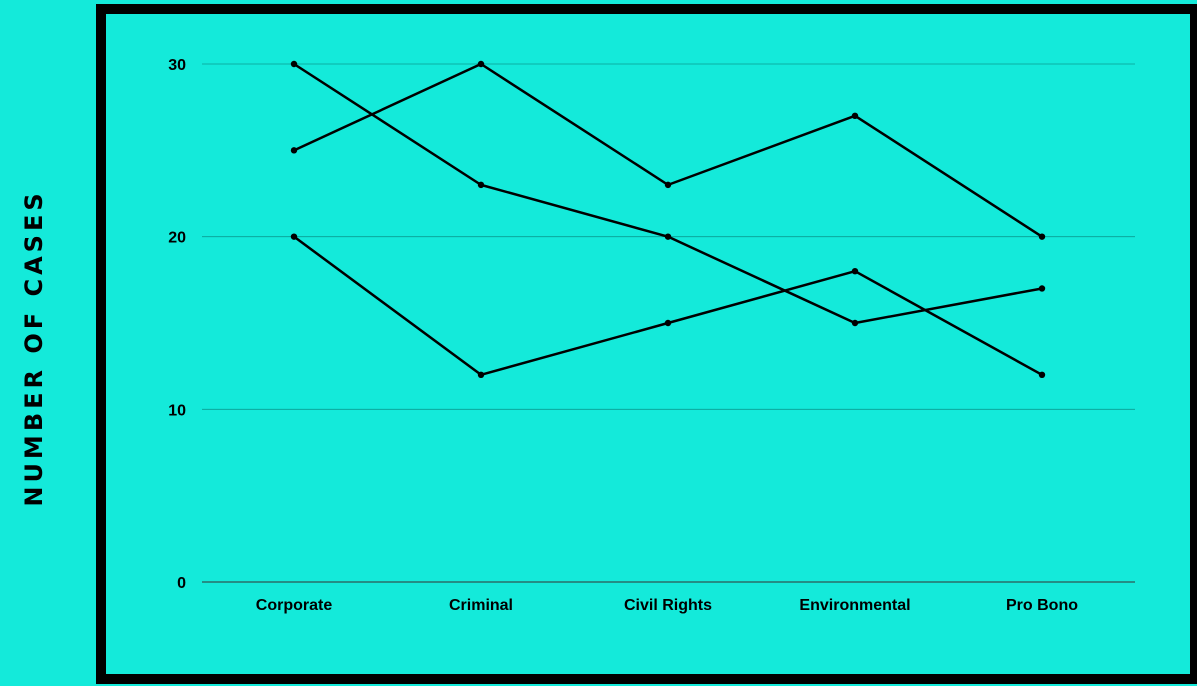 This screenshot has height=686, width=1197. I want to click on y-tick-label: 20, so click(177, 238).